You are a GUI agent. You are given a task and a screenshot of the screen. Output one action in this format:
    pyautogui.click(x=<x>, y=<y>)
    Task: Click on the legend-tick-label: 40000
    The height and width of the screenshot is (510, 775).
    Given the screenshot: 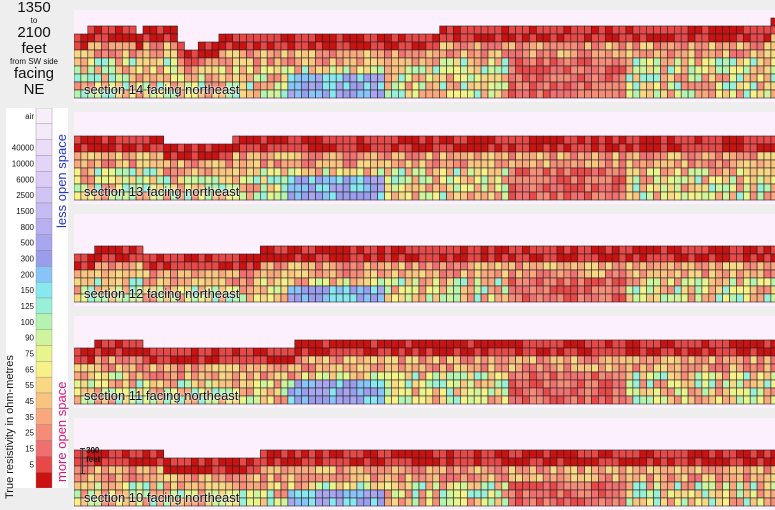 What is the action you would take?
    pyautogui.click(x=23, y=148)
    